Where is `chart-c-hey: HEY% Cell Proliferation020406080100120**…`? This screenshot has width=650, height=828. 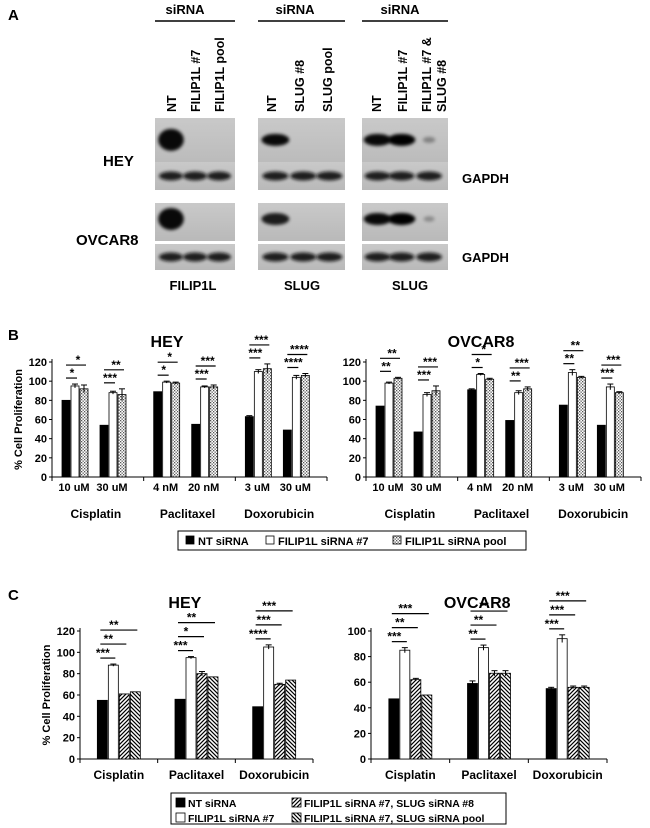
chart-c-hey: HEY% Cell Proliferation020406080100120**… is located at coordinates (177, 688).